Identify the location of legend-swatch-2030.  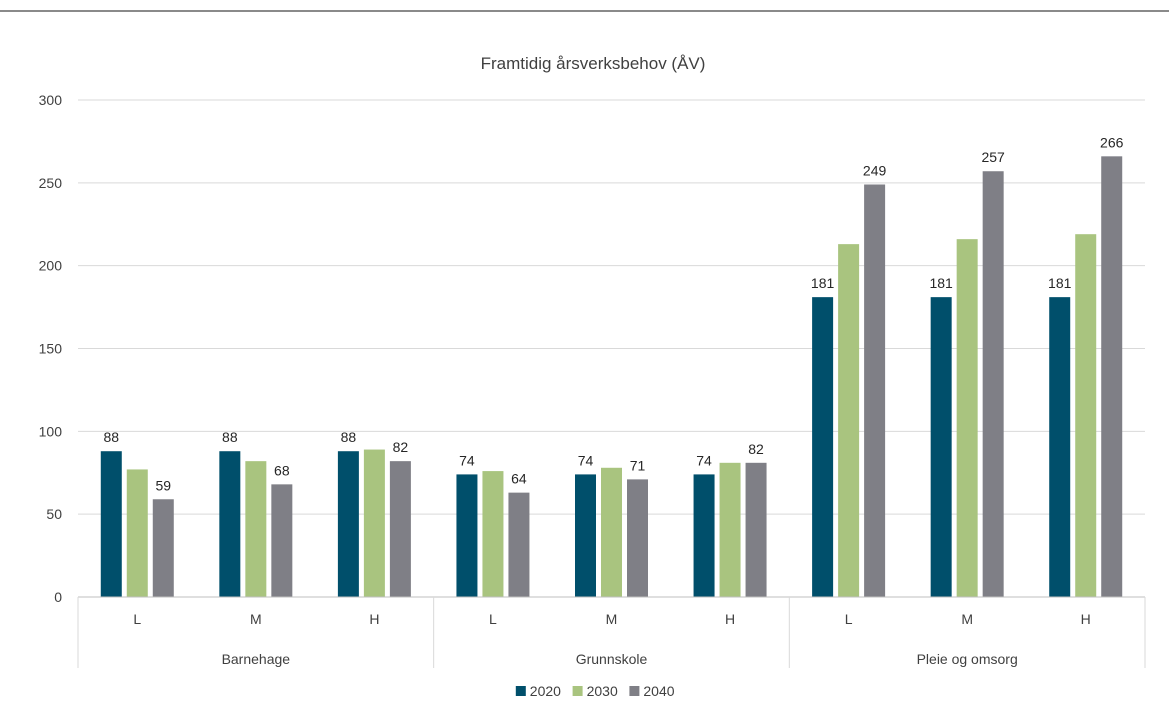
(577, 691).